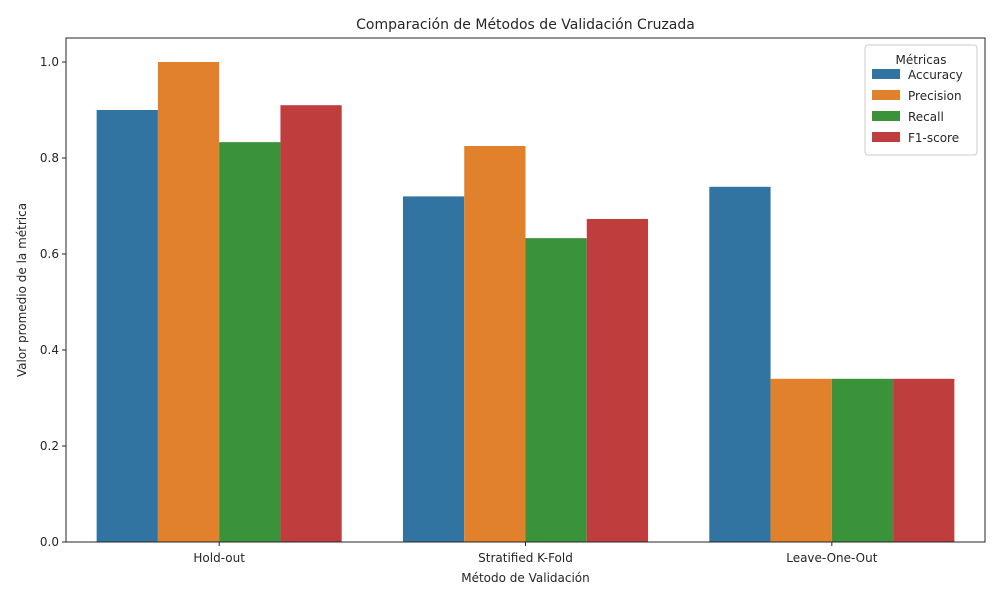 The height and width of the screenshot is (600, 1000). What do you see at coordinates (49, 158) in the screenshot?
I see `y-tick-label: 0.8` at bounding box center [49, 158].